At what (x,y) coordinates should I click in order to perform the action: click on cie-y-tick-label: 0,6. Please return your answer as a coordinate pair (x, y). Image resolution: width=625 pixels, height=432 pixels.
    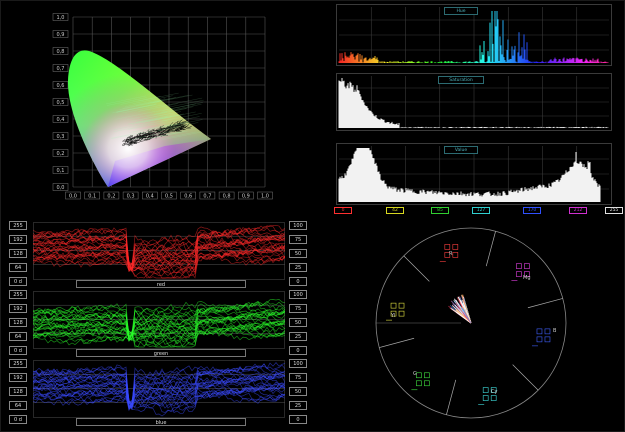
    Looking at the image, I should click on (61, 86).